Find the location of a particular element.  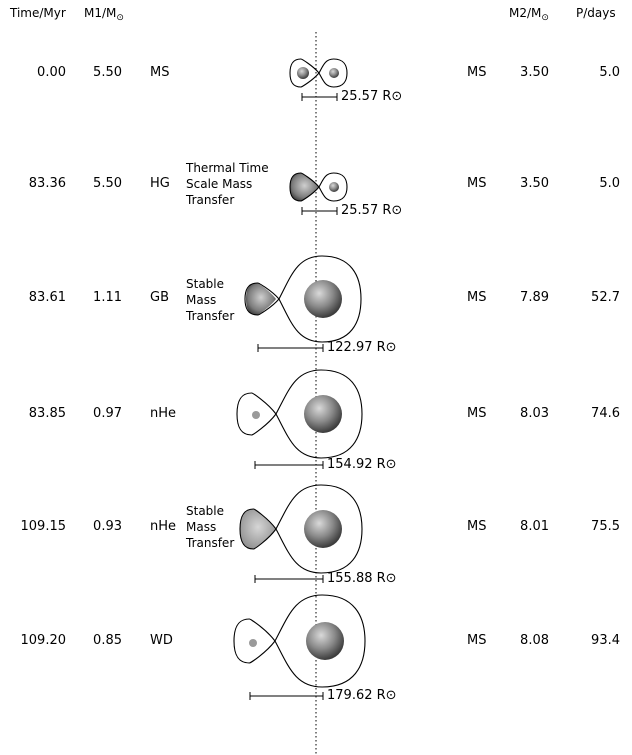

primary-type: WD is located at coordinates (161, 640).